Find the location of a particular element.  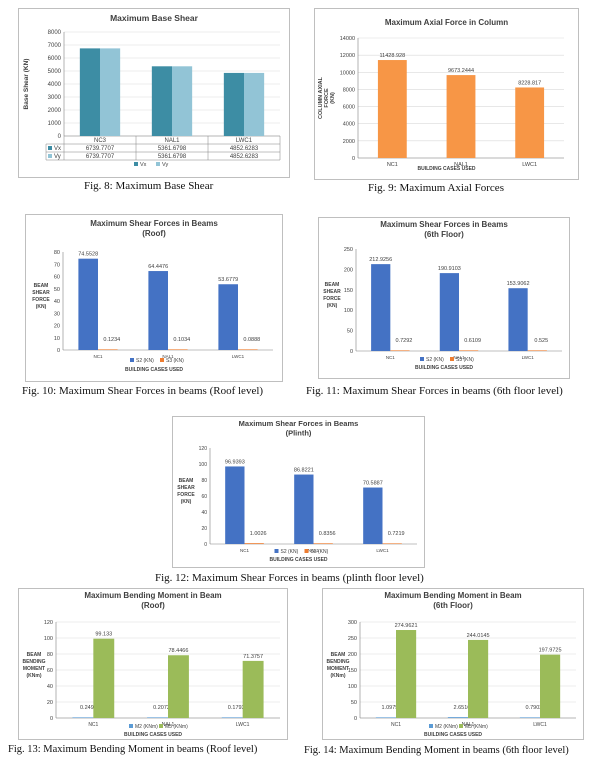

data-label: 53.6779 is located at coordinates (228, 280).